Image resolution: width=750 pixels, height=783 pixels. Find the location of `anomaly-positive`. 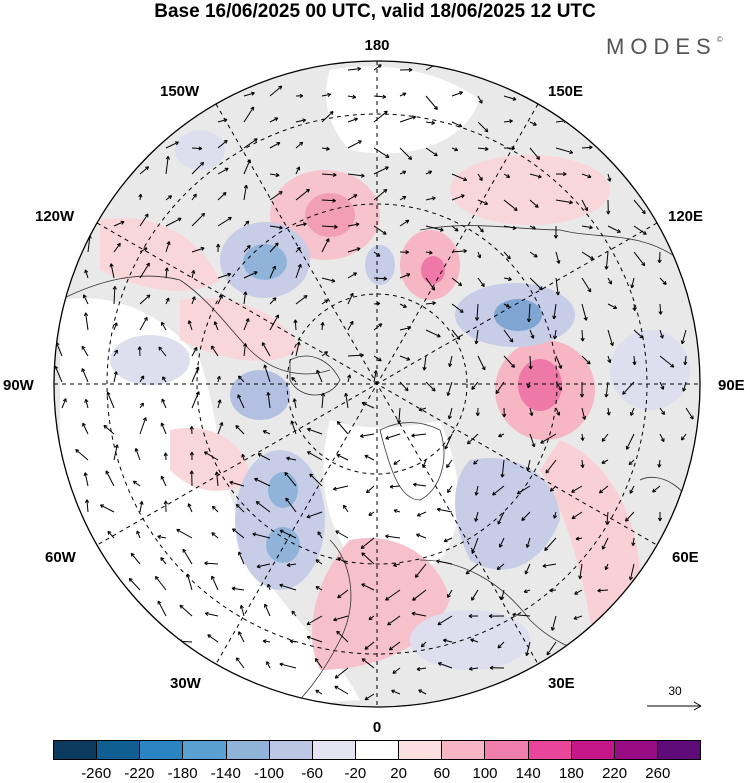

anomaly-positive is located at coordinates (160, 254).